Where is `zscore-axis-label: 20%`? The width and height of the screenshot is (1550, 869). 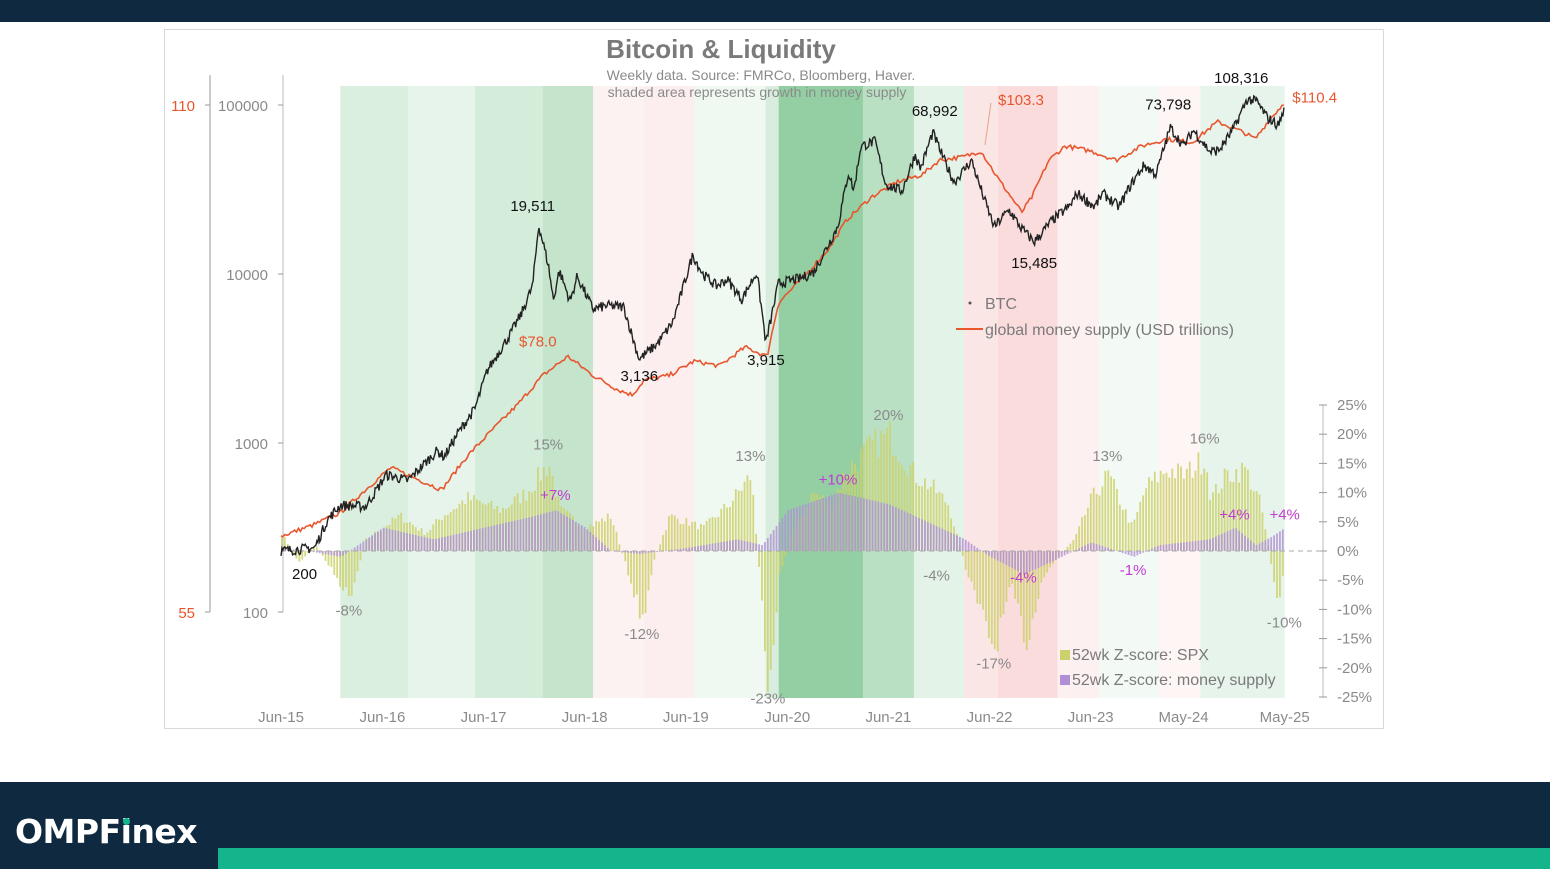 zscore-axis-label: 20% is located at coordinates (1352, 434).